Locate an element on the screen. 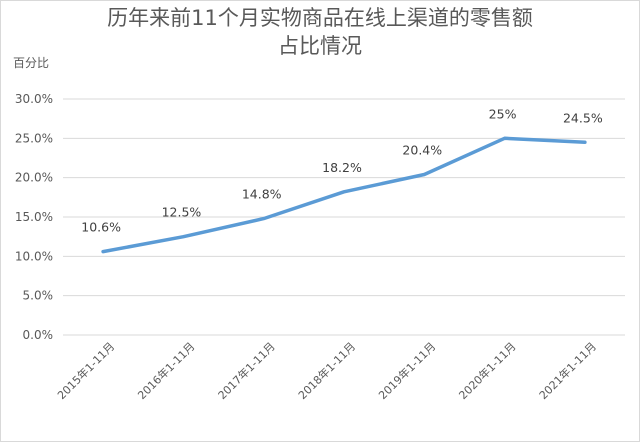 The width and height of the screenshot is (640, 442). x-tick-label: 2021年1-11月 is located at coordinates (567, 370).